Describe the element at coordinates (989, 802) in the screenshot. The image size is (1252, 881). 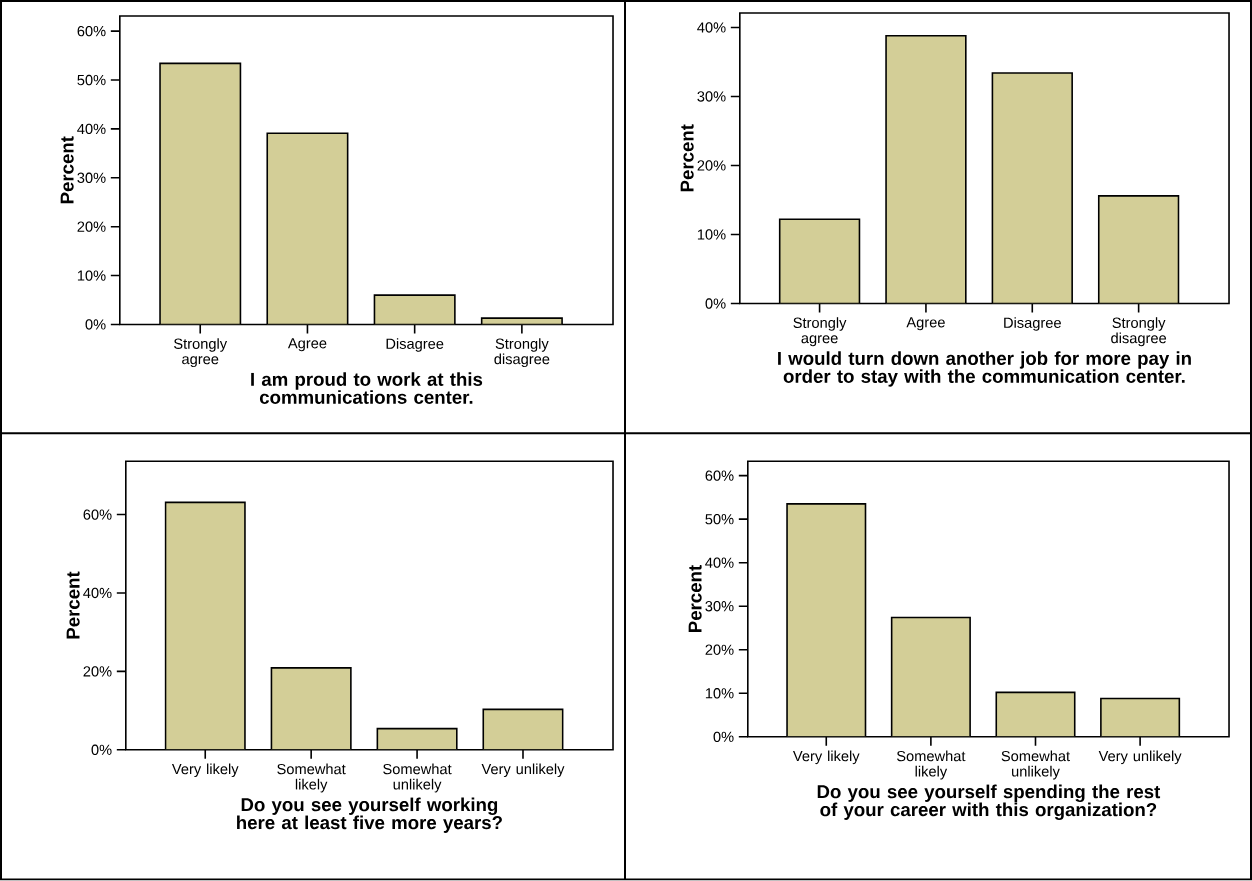
I see `x-axis-title: Do you see yourself spending the rest of your career with this organization?` at that location.